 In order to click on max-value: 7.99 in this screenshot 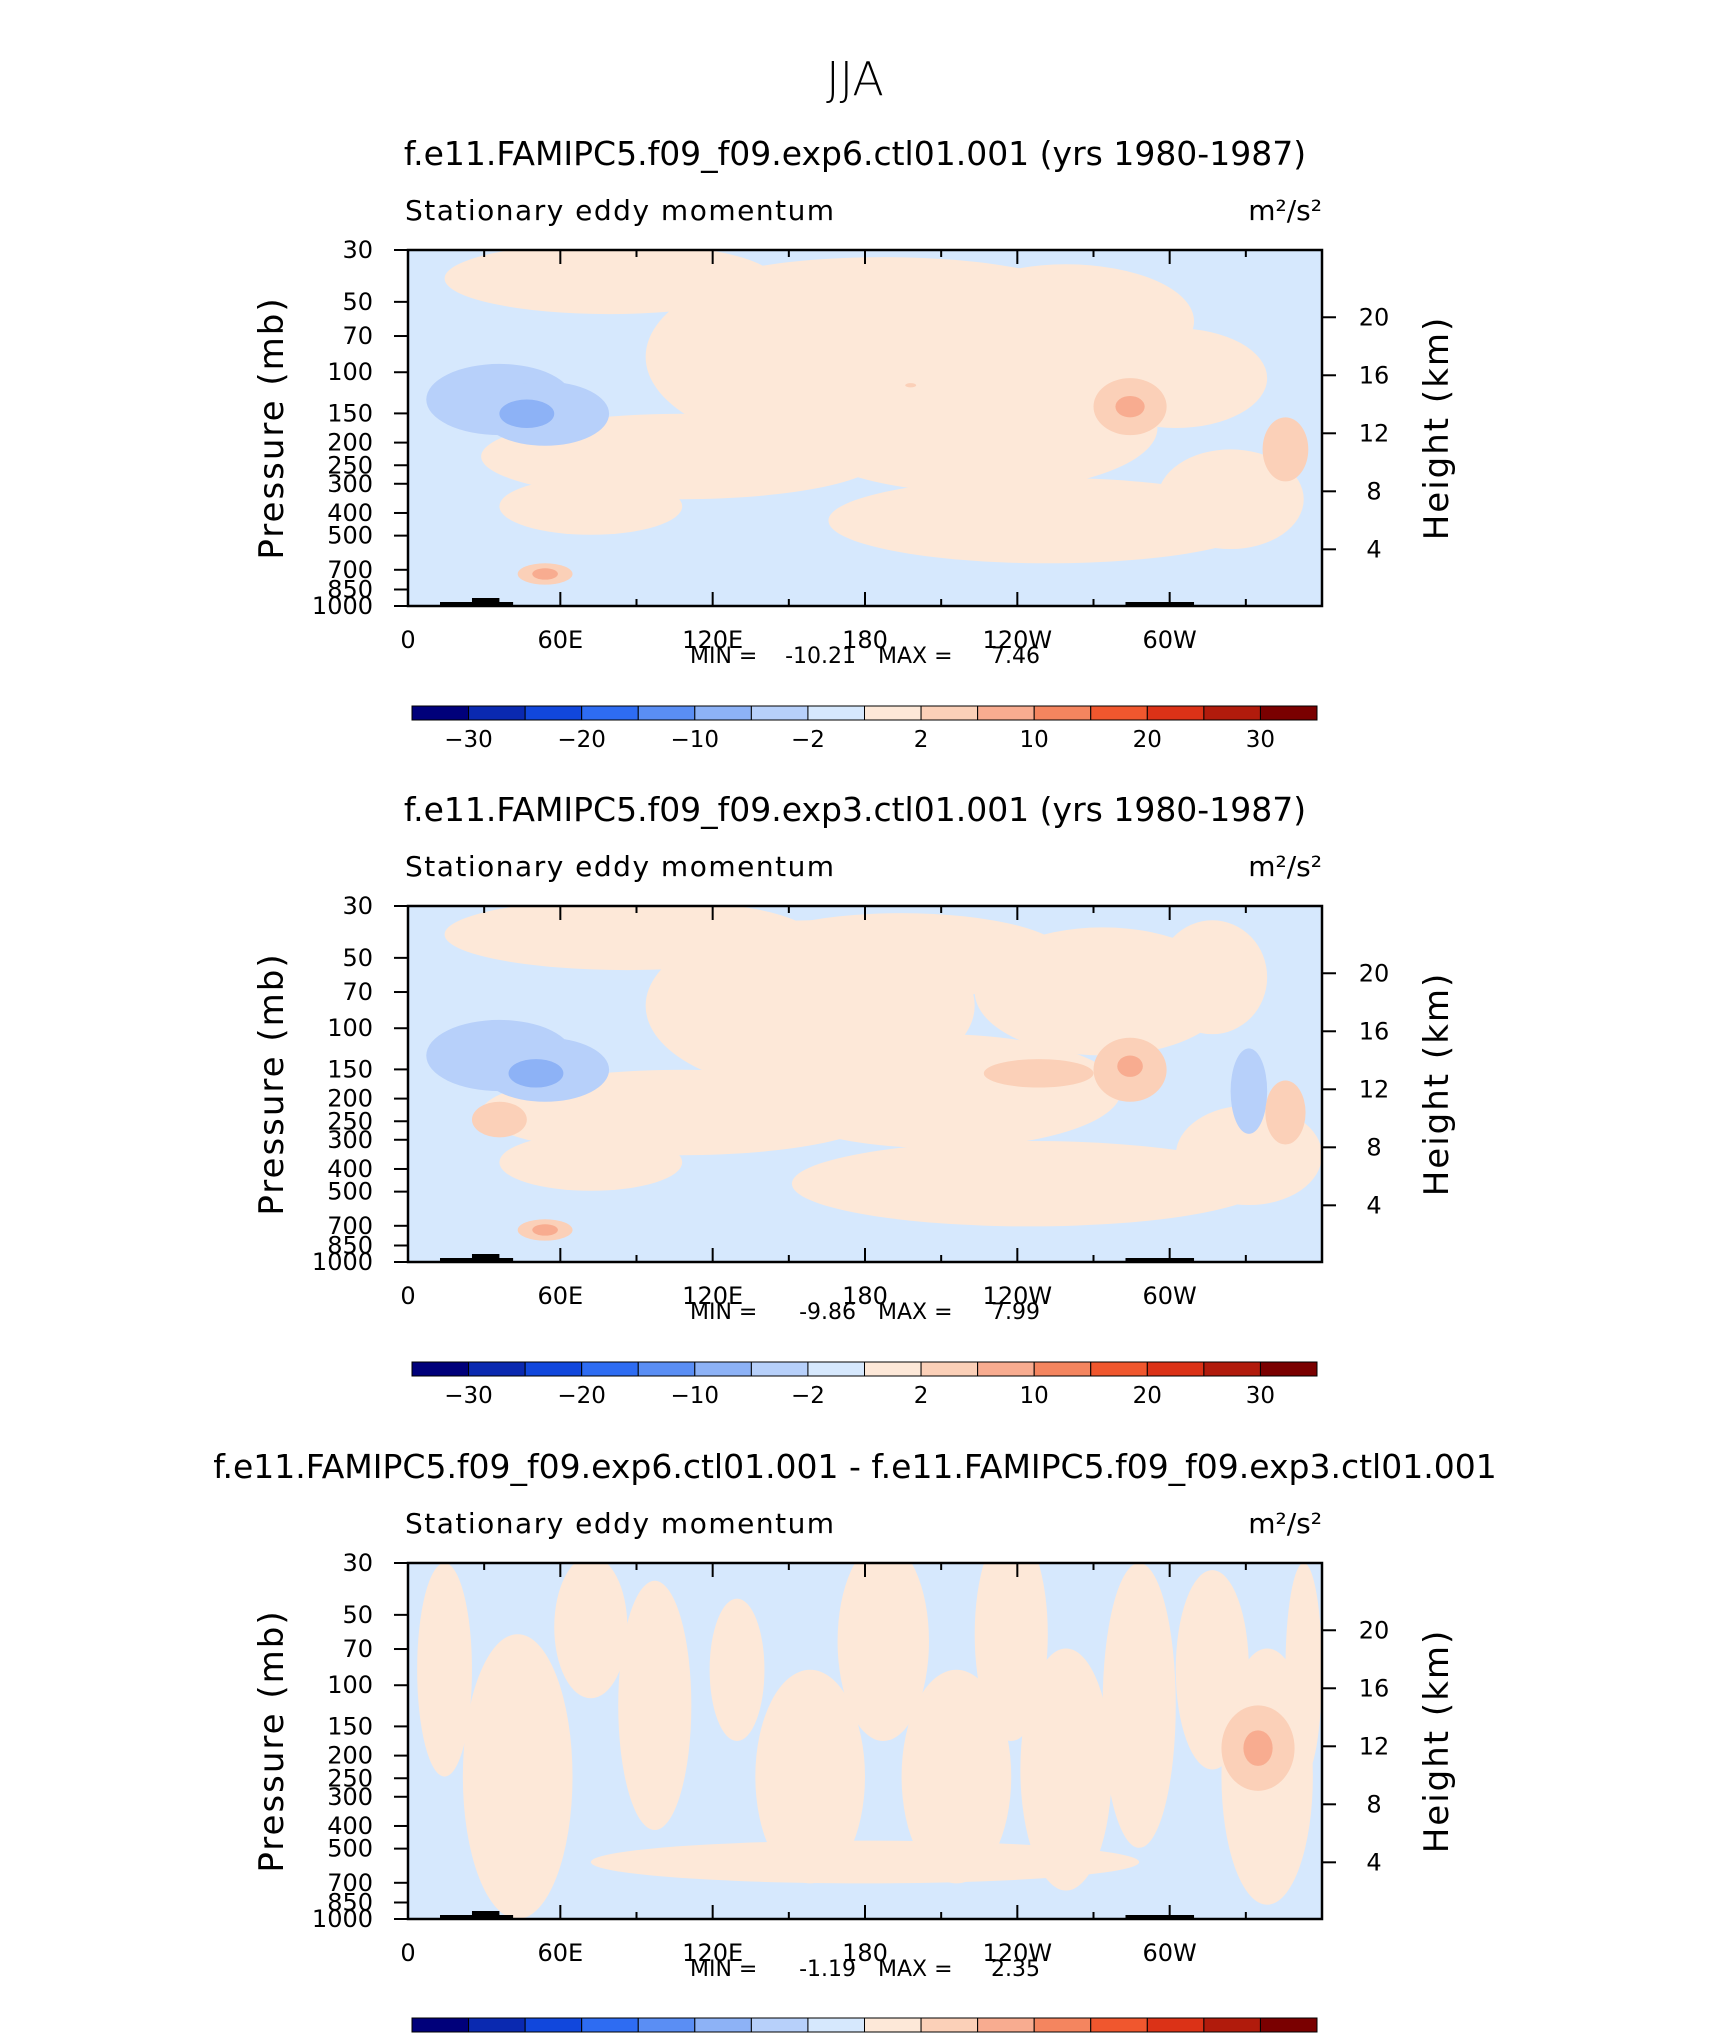, I will do `click(1015, 1312)`.